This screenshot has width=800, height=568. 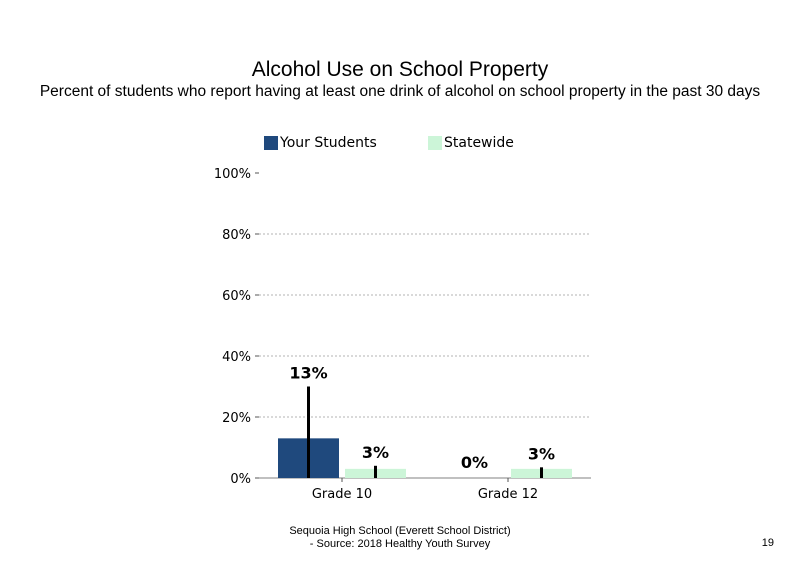 What do you see at coordinates (328, 143) in the screenshot?
I see `legend-label-your-students: Your Students` at bounding box center [328, 143].